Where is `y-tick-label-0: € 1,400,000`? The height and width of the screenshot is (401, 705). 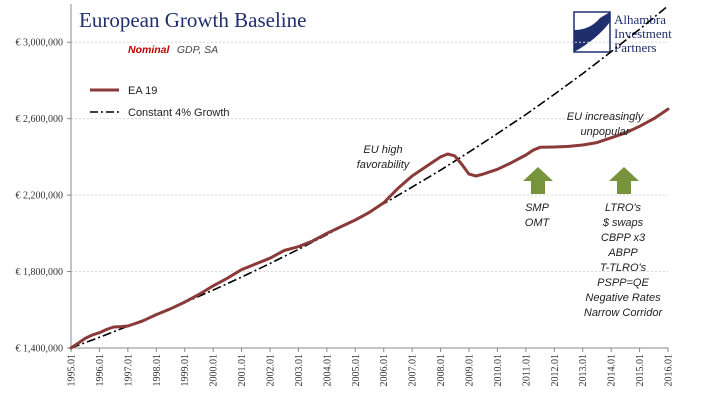 y-tick-label-0: € 1,400,000 is located at coordinates (40, 349).